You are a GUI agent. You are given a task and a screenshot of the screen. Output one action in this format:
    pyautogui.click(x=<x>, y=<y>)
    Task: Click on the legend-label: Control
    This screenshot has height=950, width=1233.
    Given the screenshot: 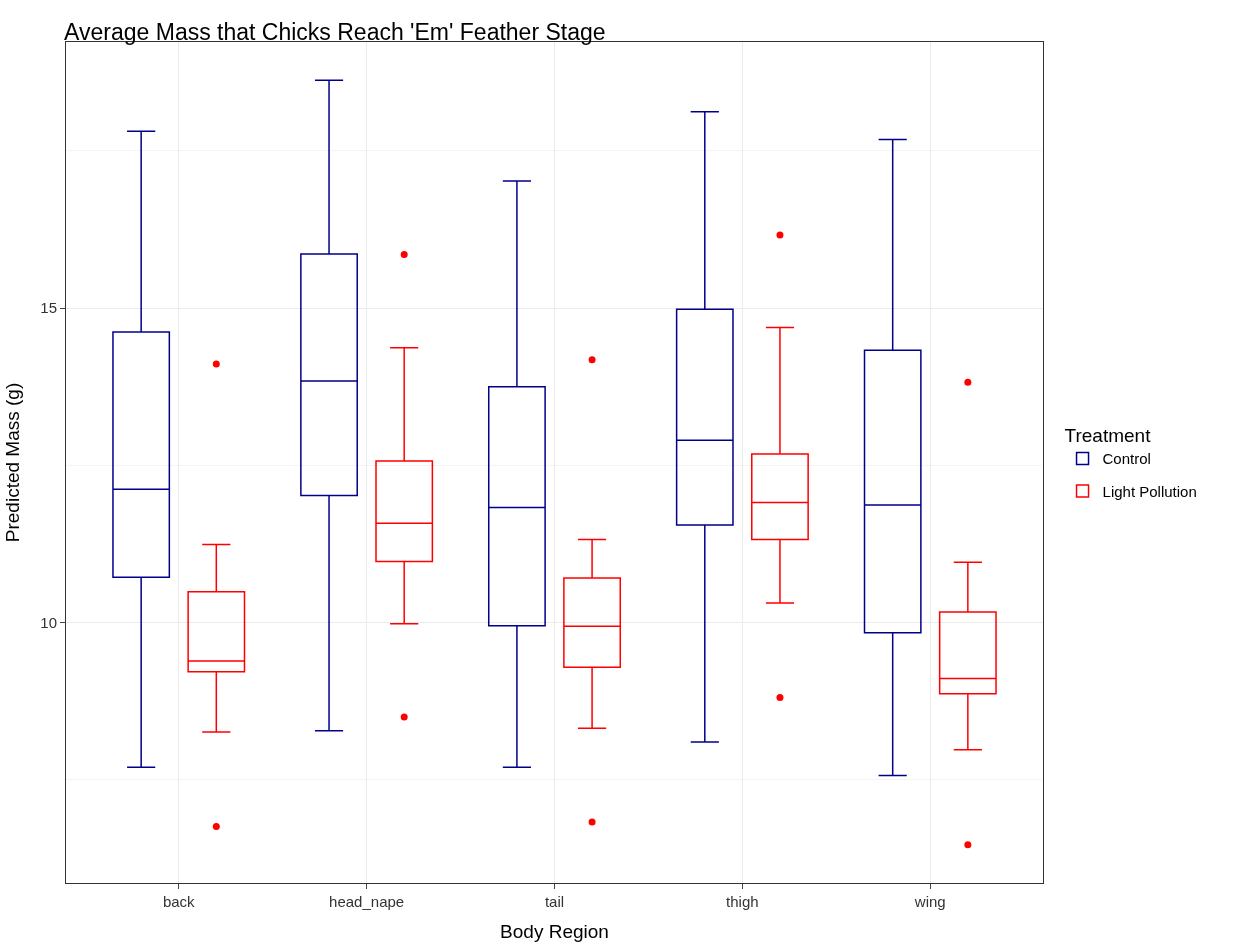 What is the action you would take?
    pyautogui.click(x=1126, y=459)
    